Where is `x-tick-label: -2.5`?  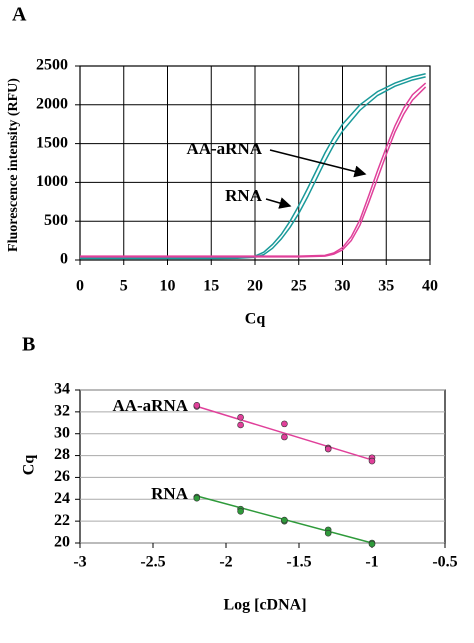
x-tick-label: -2.5 is located at coordinates (152, 562).